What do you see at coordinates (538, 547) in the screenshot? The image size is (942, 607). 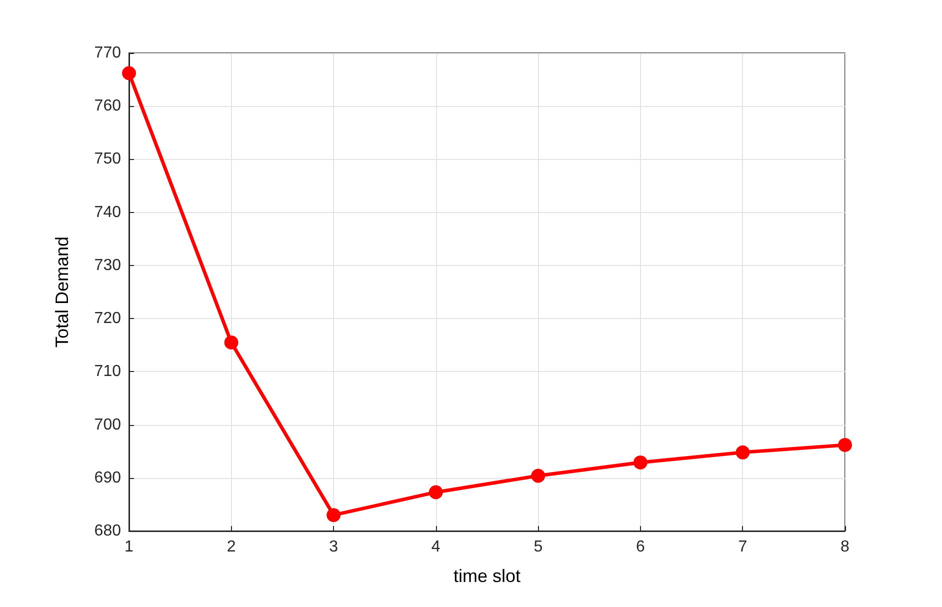 I see `x-tick-label: 5` at bounding box center [538, 547].